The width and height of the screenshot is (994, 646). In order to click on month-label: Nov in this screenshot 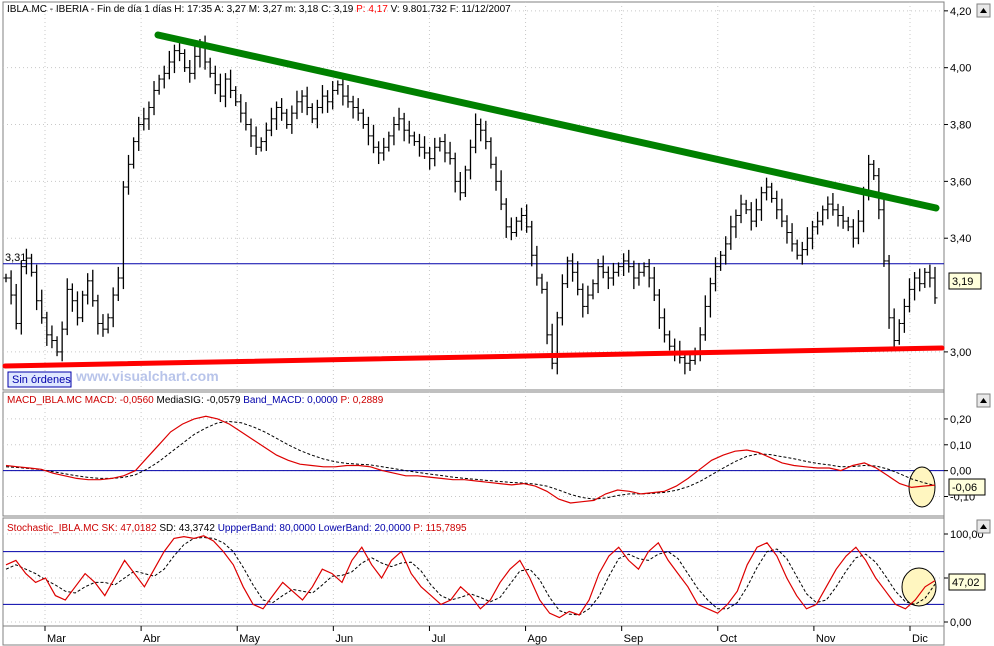, I will do `click(826, 639)`.